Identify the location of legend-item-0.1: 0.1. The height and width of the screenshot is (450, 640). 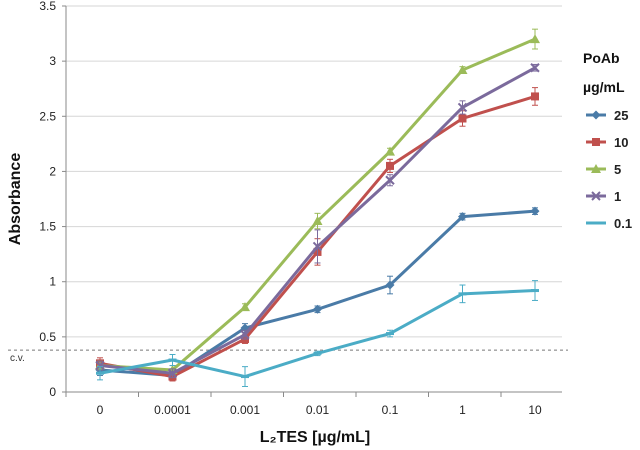
(609, 223).